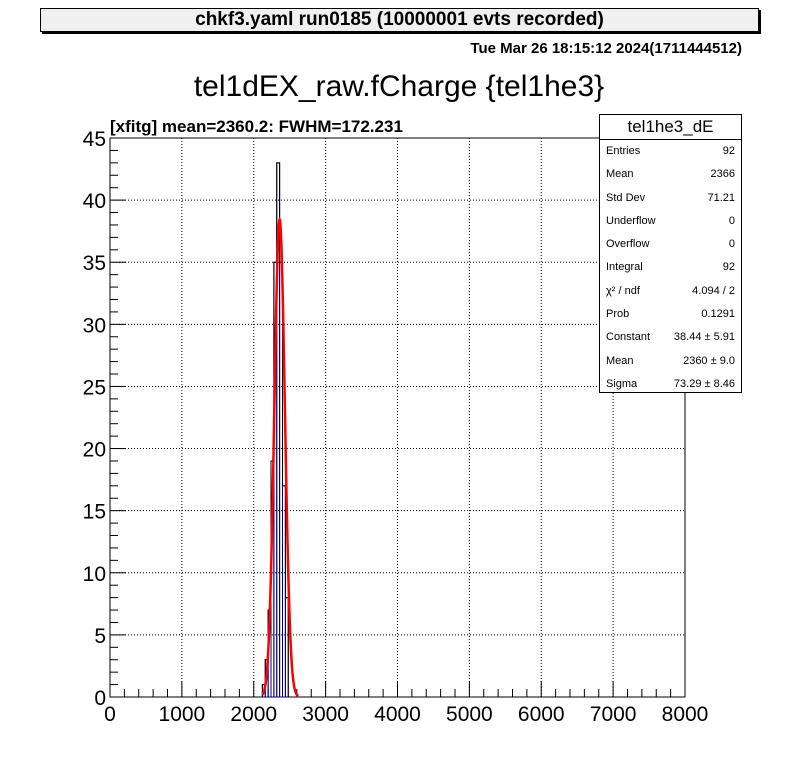 Image resolution: width=798 pixels, height=776 pixels. What do you see at coordinates (623, 290) in the screenshot?
I see `stats-row-label: χ² / ndf` at bounding box center [623, 290].